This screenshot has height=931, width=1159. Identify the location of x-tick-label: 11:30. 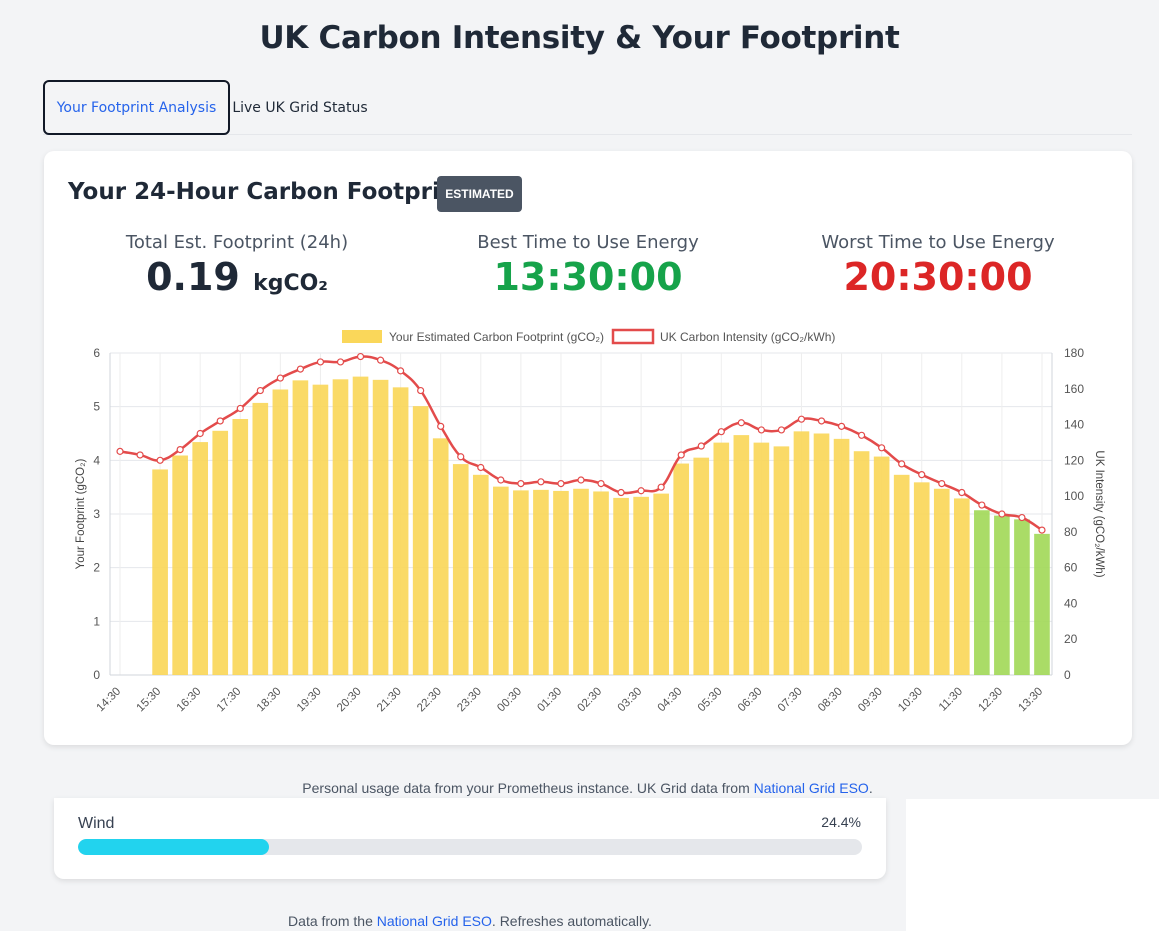
(951, 699).